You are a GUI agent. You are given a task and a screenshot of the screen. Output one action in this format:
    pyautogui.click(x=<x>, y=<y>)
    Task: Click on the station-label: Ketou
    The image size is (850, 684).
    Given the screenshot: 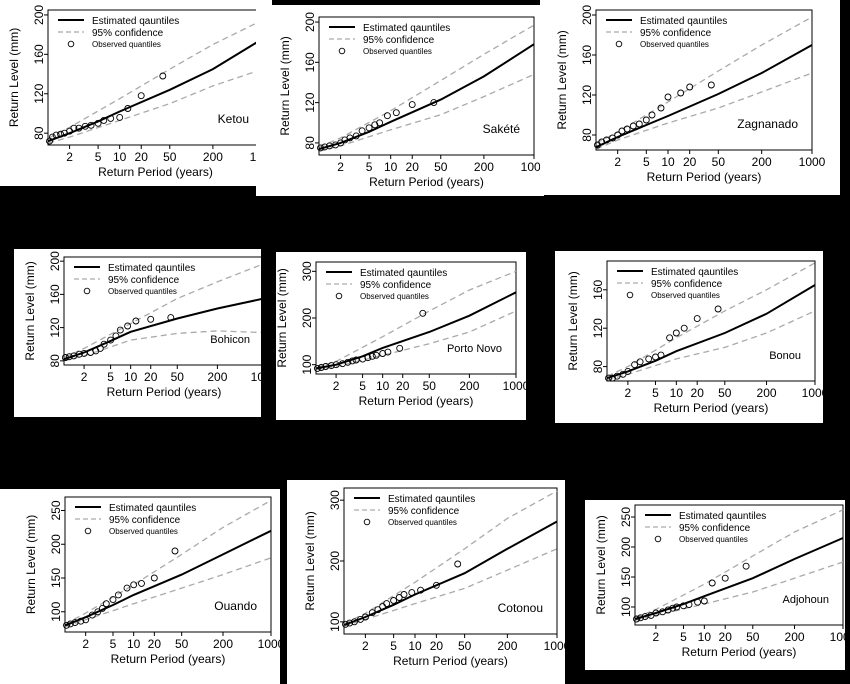 What is the action you would take?
    pyautogui.click(x=233, y=119)
    